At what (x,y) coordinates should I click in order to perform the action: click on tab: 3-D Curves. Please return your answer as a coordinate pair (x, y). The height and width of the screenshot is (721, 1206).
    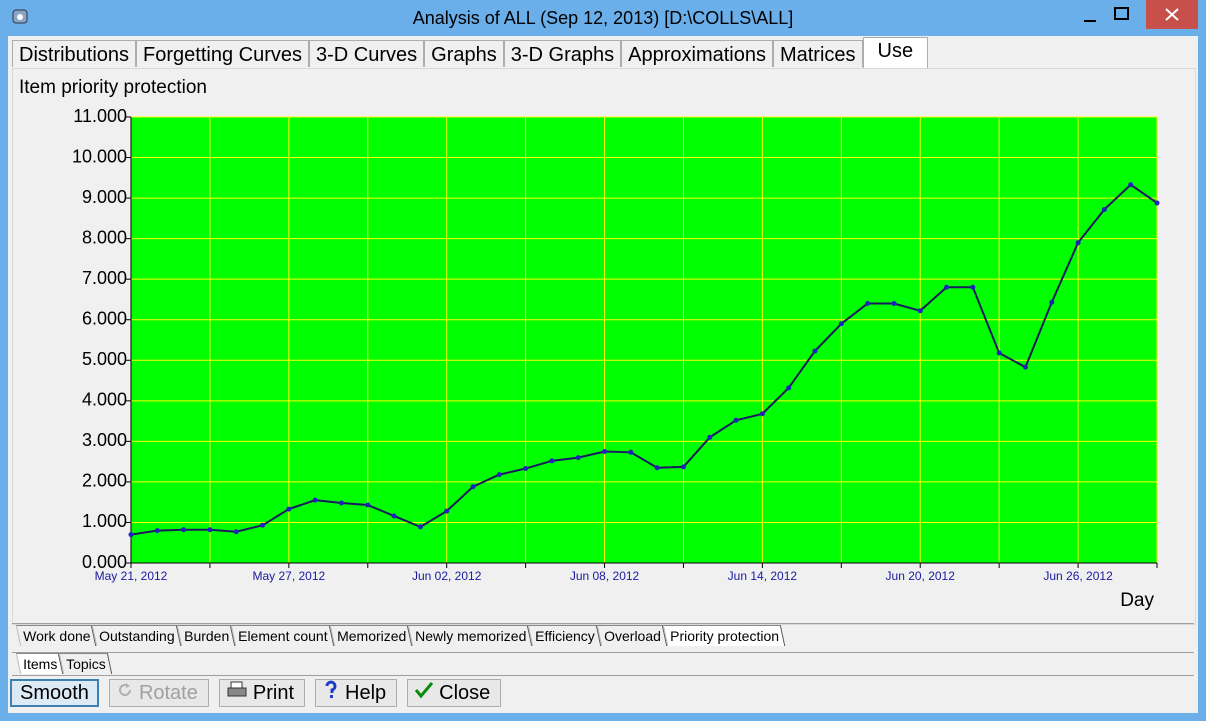
    Looking at the image, I should click on (367, 53).